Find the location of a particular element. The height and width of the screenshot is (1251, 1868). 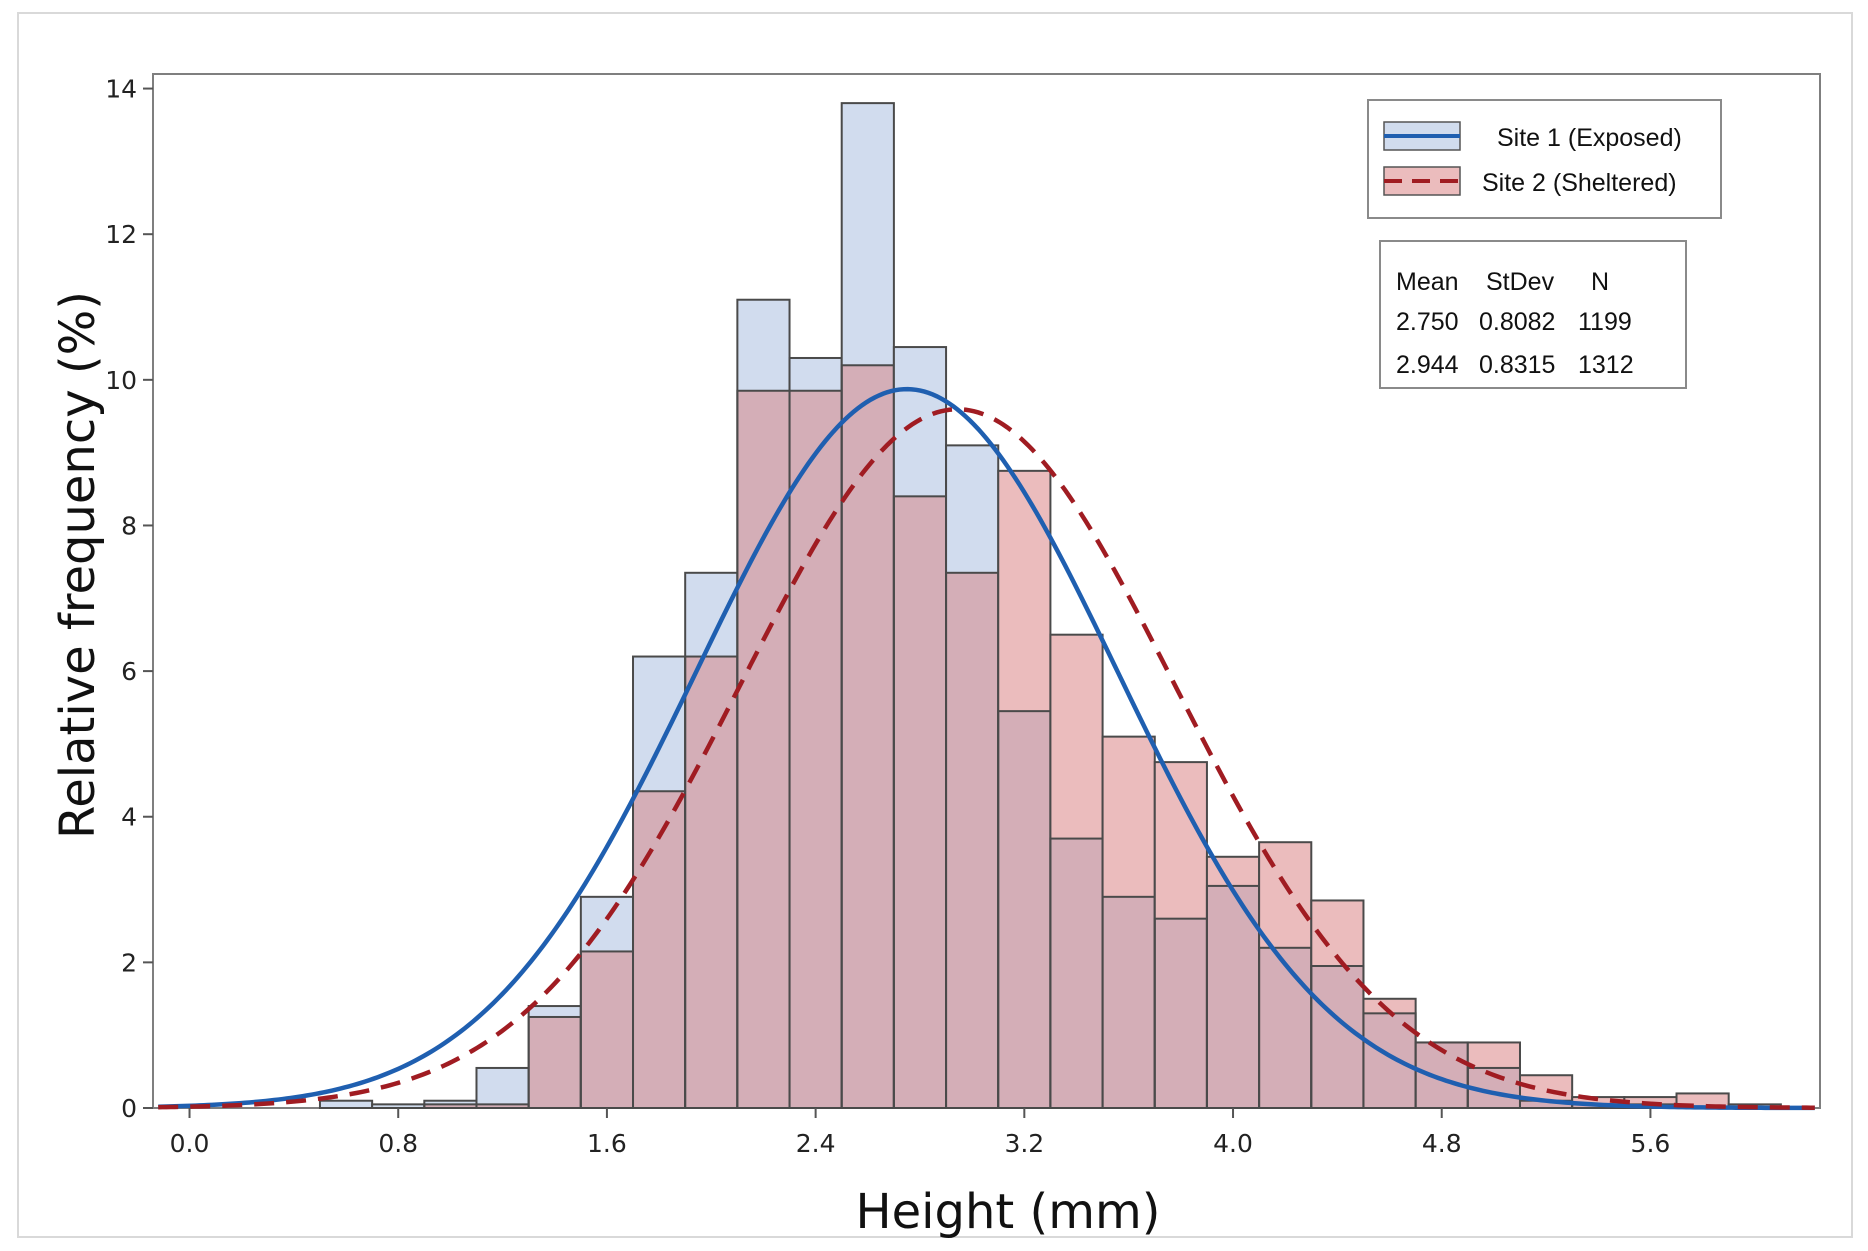

x-tick-label: 5.6 is located at coordinates (1651, 1143).